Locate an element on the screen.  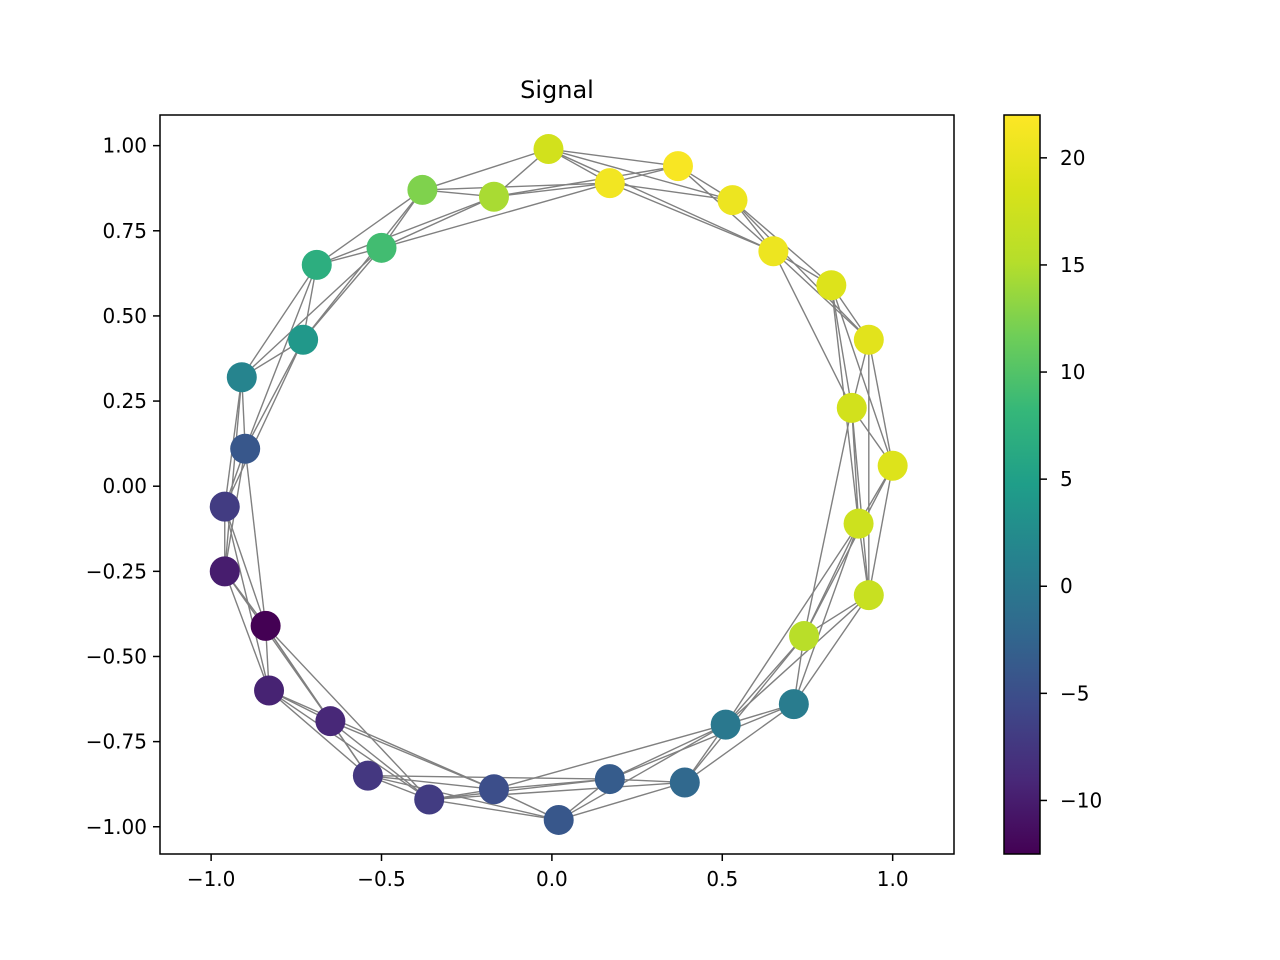
y-tick-label: 0.50 is located at coordinates (124, 316).